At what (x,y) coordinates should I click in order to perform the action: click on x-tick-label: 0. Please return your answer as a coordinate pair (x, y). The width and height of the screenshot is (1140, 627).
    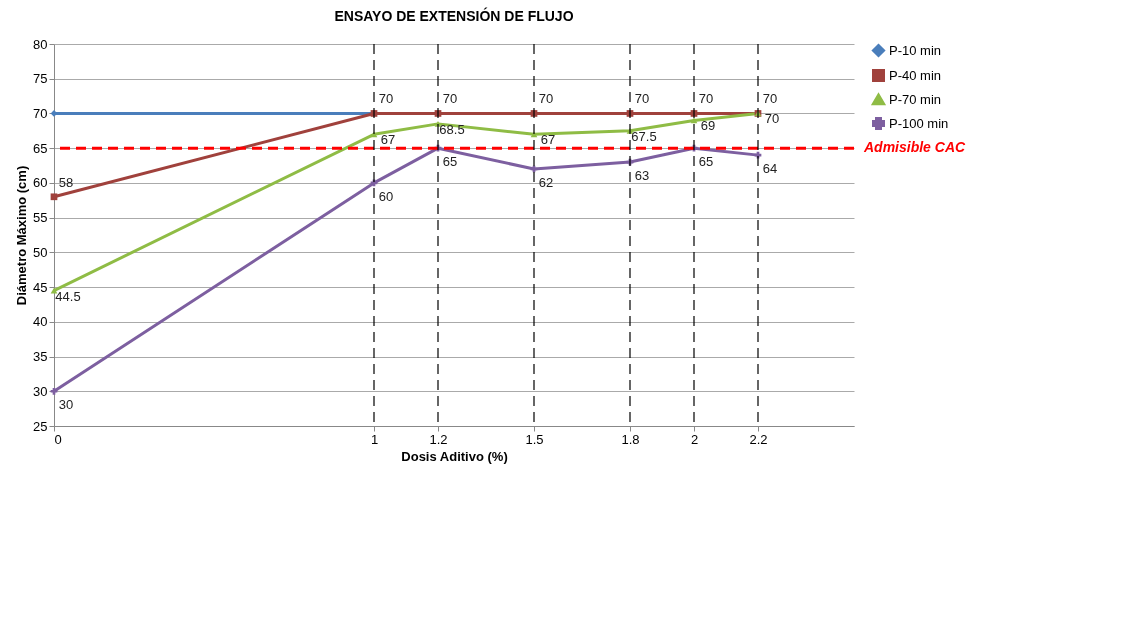
    Looking at the image, I should click on (58, 439).